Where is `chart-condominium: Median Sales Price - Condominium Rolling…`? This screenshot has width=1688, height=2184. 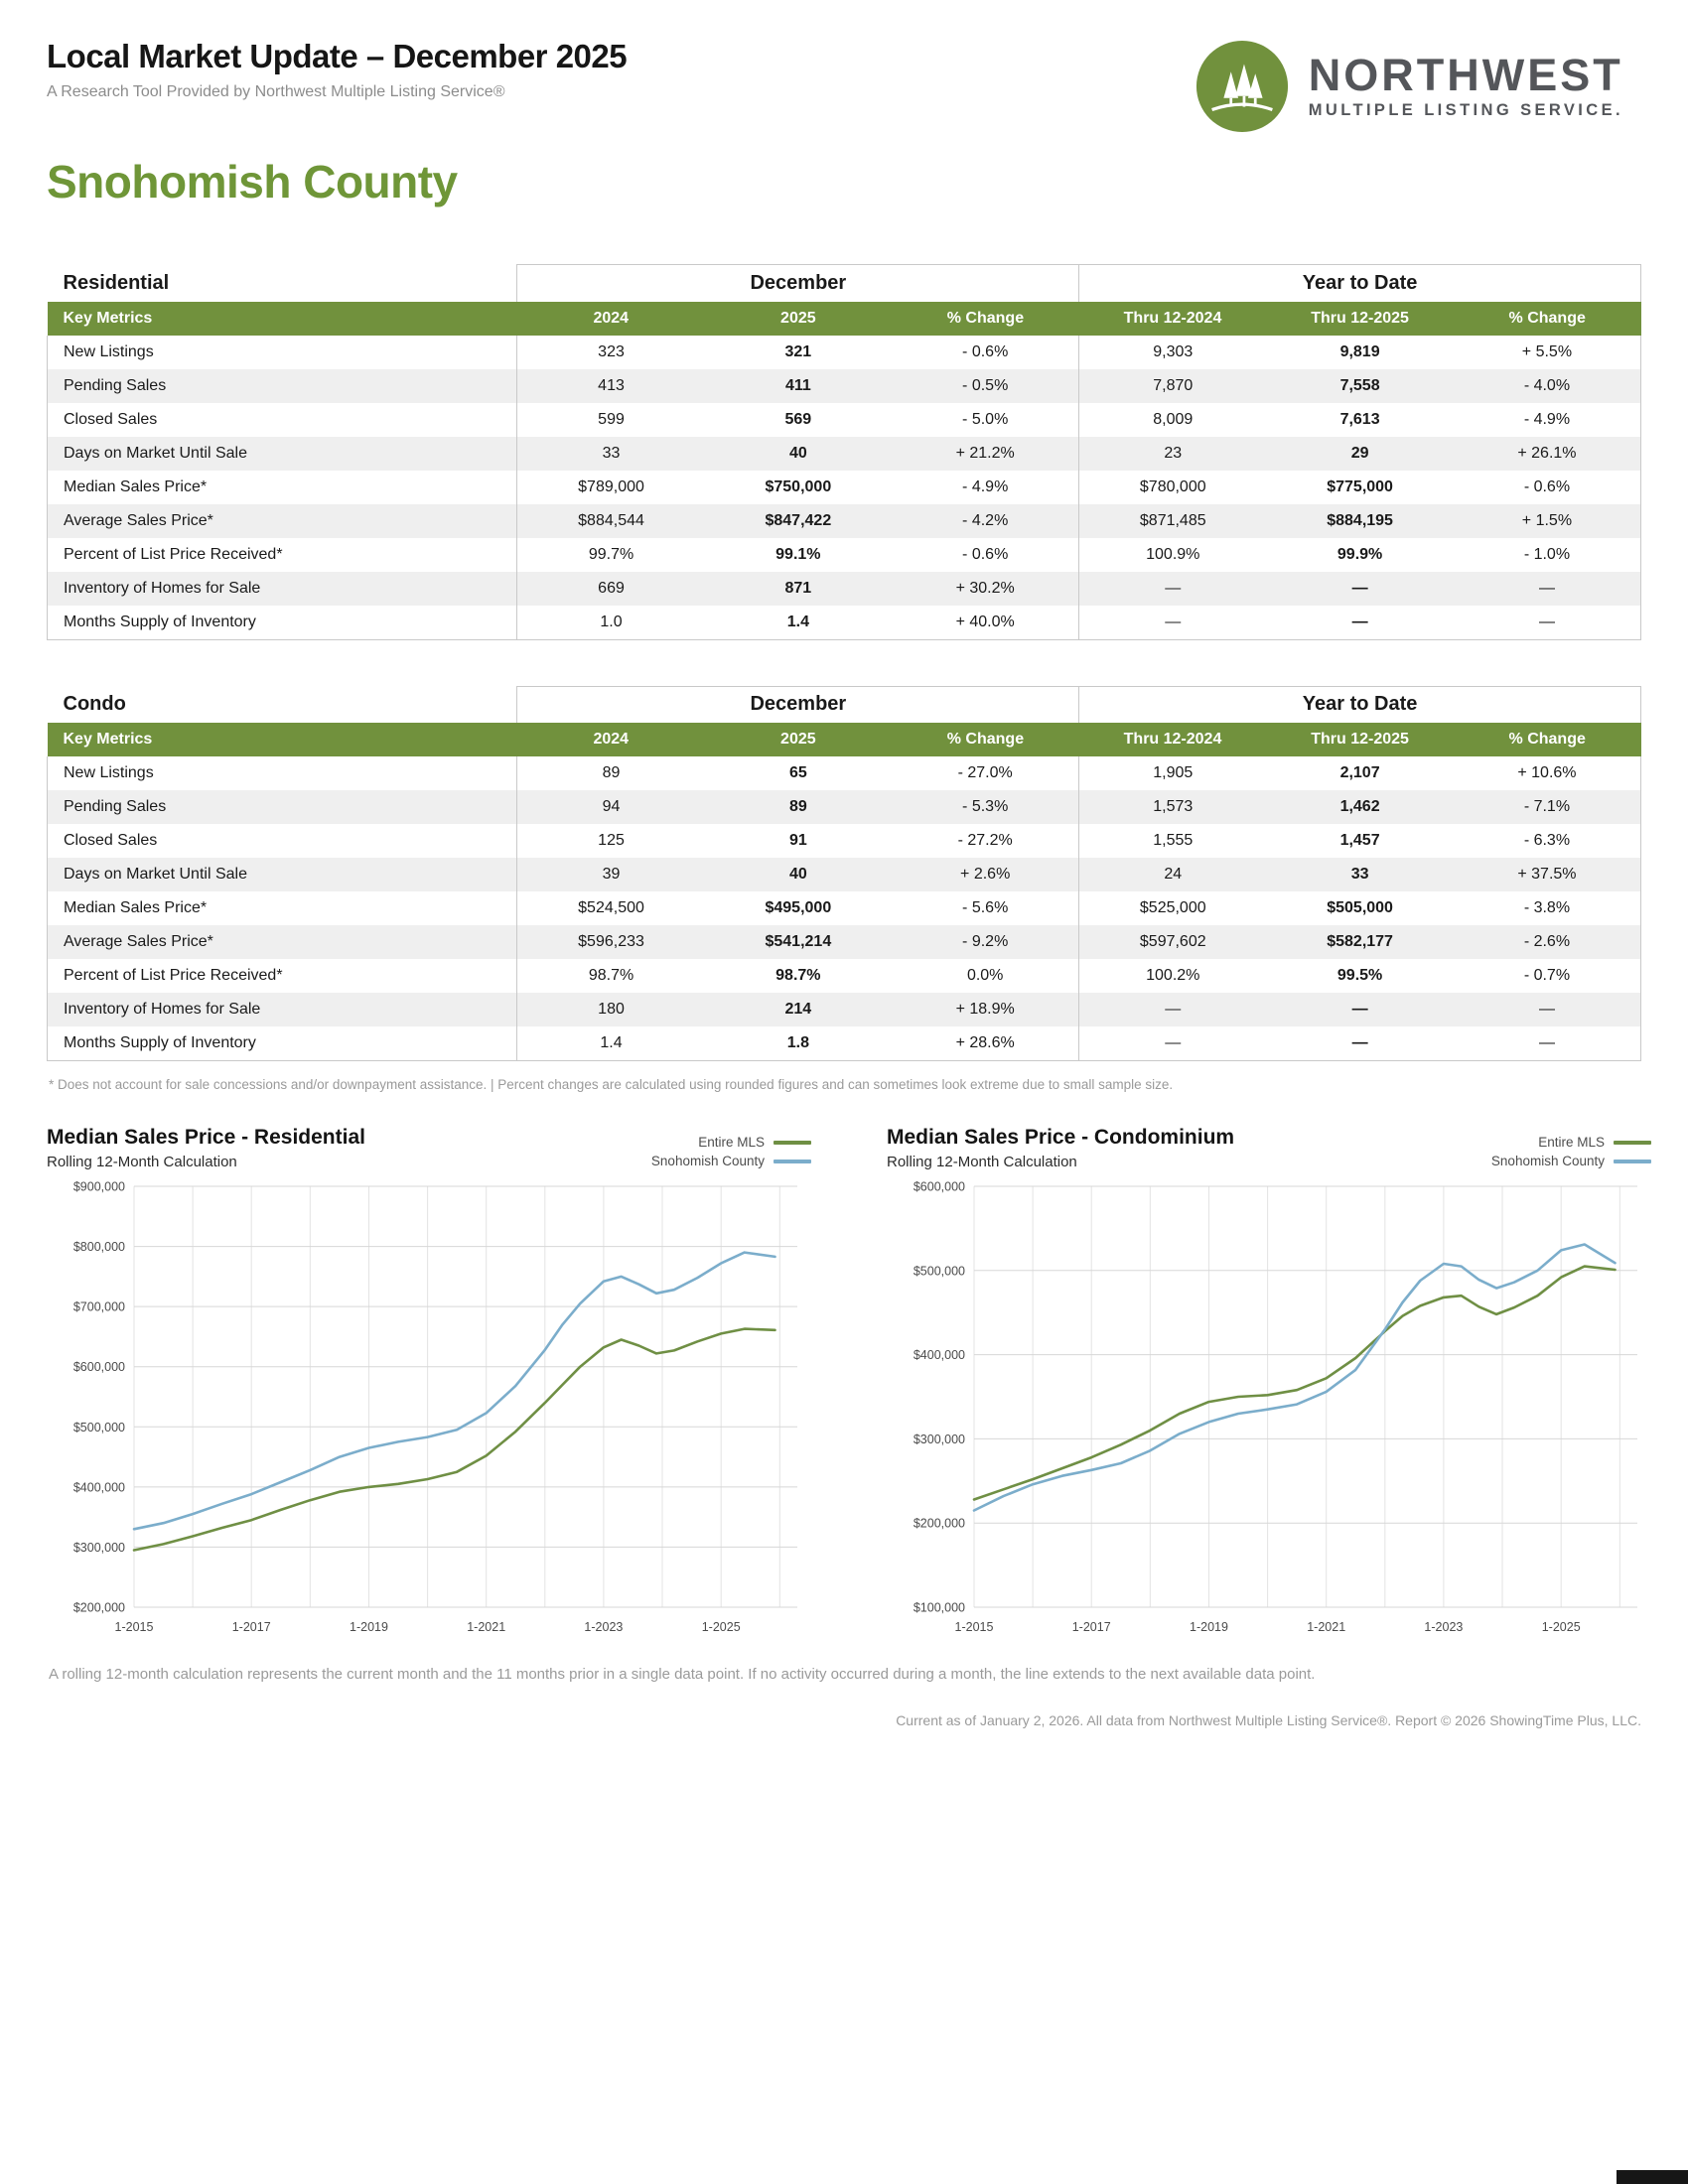 chart-condominium: Median Sales Price - Condominium Rolling… is located at coordinates (1269, 1386).